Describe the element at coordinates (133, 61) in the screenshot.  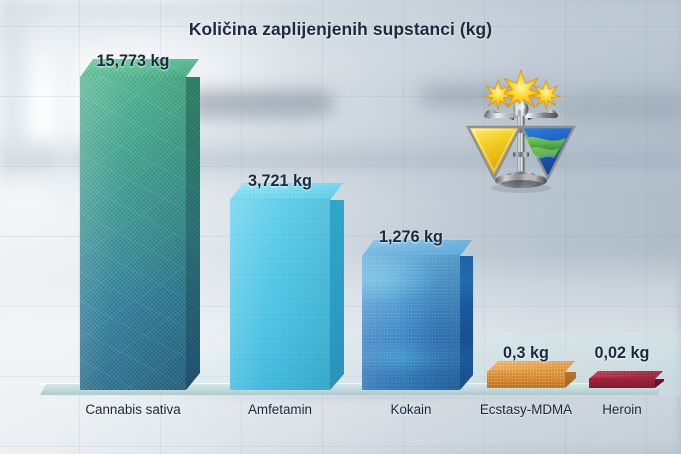
I see `value-label-cannabis: 15,773 kg` at that location.